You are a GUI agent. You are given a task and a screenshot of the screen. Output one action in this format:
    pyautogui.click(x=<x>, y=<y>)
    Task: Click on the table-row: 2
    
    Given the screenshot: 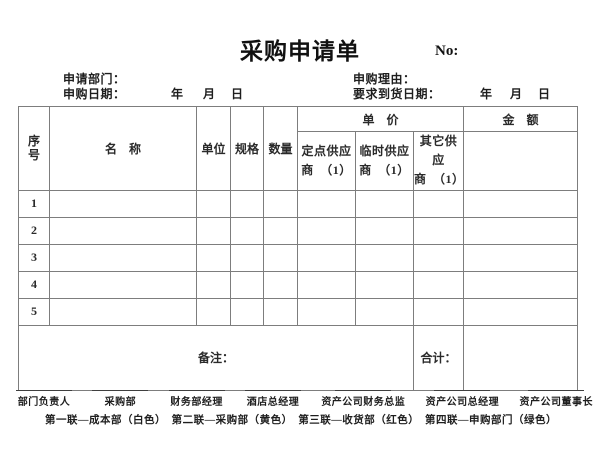 What is the action you would take?
    pyautogui.click(x=298, y=230)
    